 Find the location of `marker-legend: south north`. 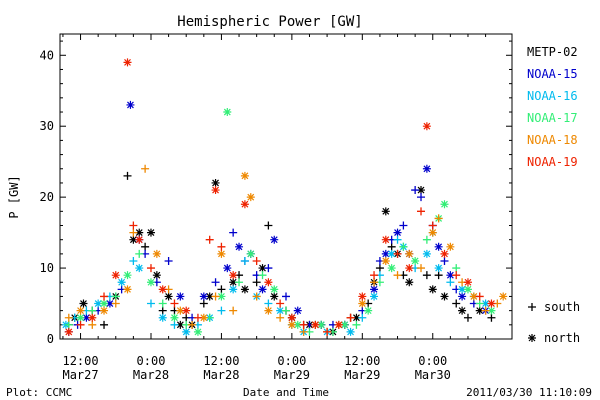

marker-legend: south north is located at coordinates (554, 322).